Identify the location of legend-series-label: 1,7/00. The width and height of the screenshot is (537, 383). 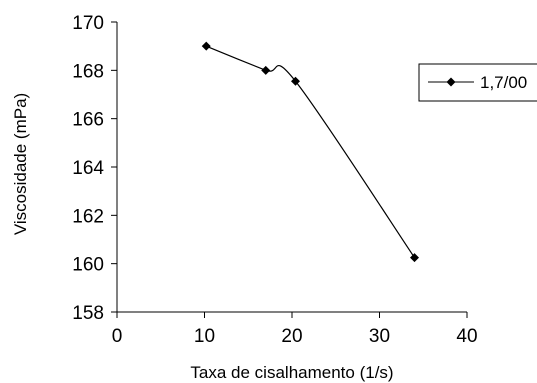
(503, 82).